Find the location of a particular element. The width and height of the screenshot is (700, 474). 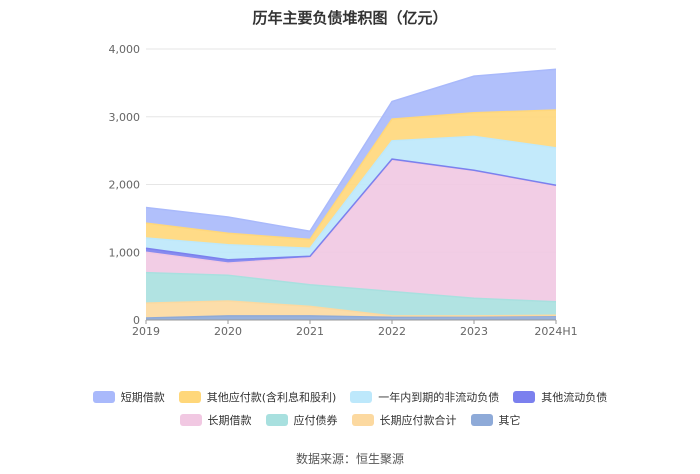

legend-item: 其他流动负债 is located at coordinates (560, 397).